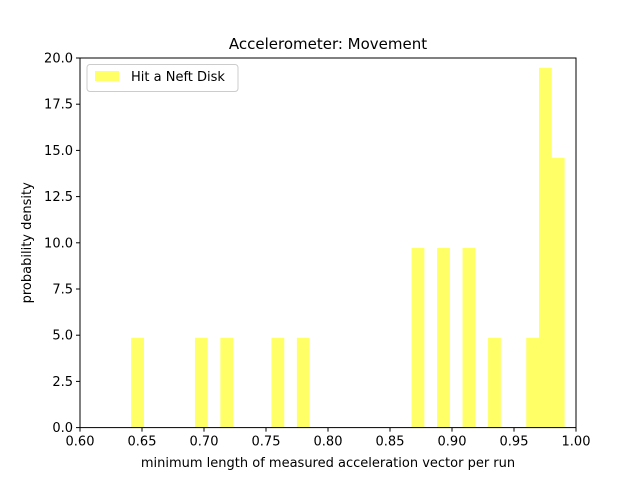  I want to click on x-tick-label: 0.65, so click(142, 442).